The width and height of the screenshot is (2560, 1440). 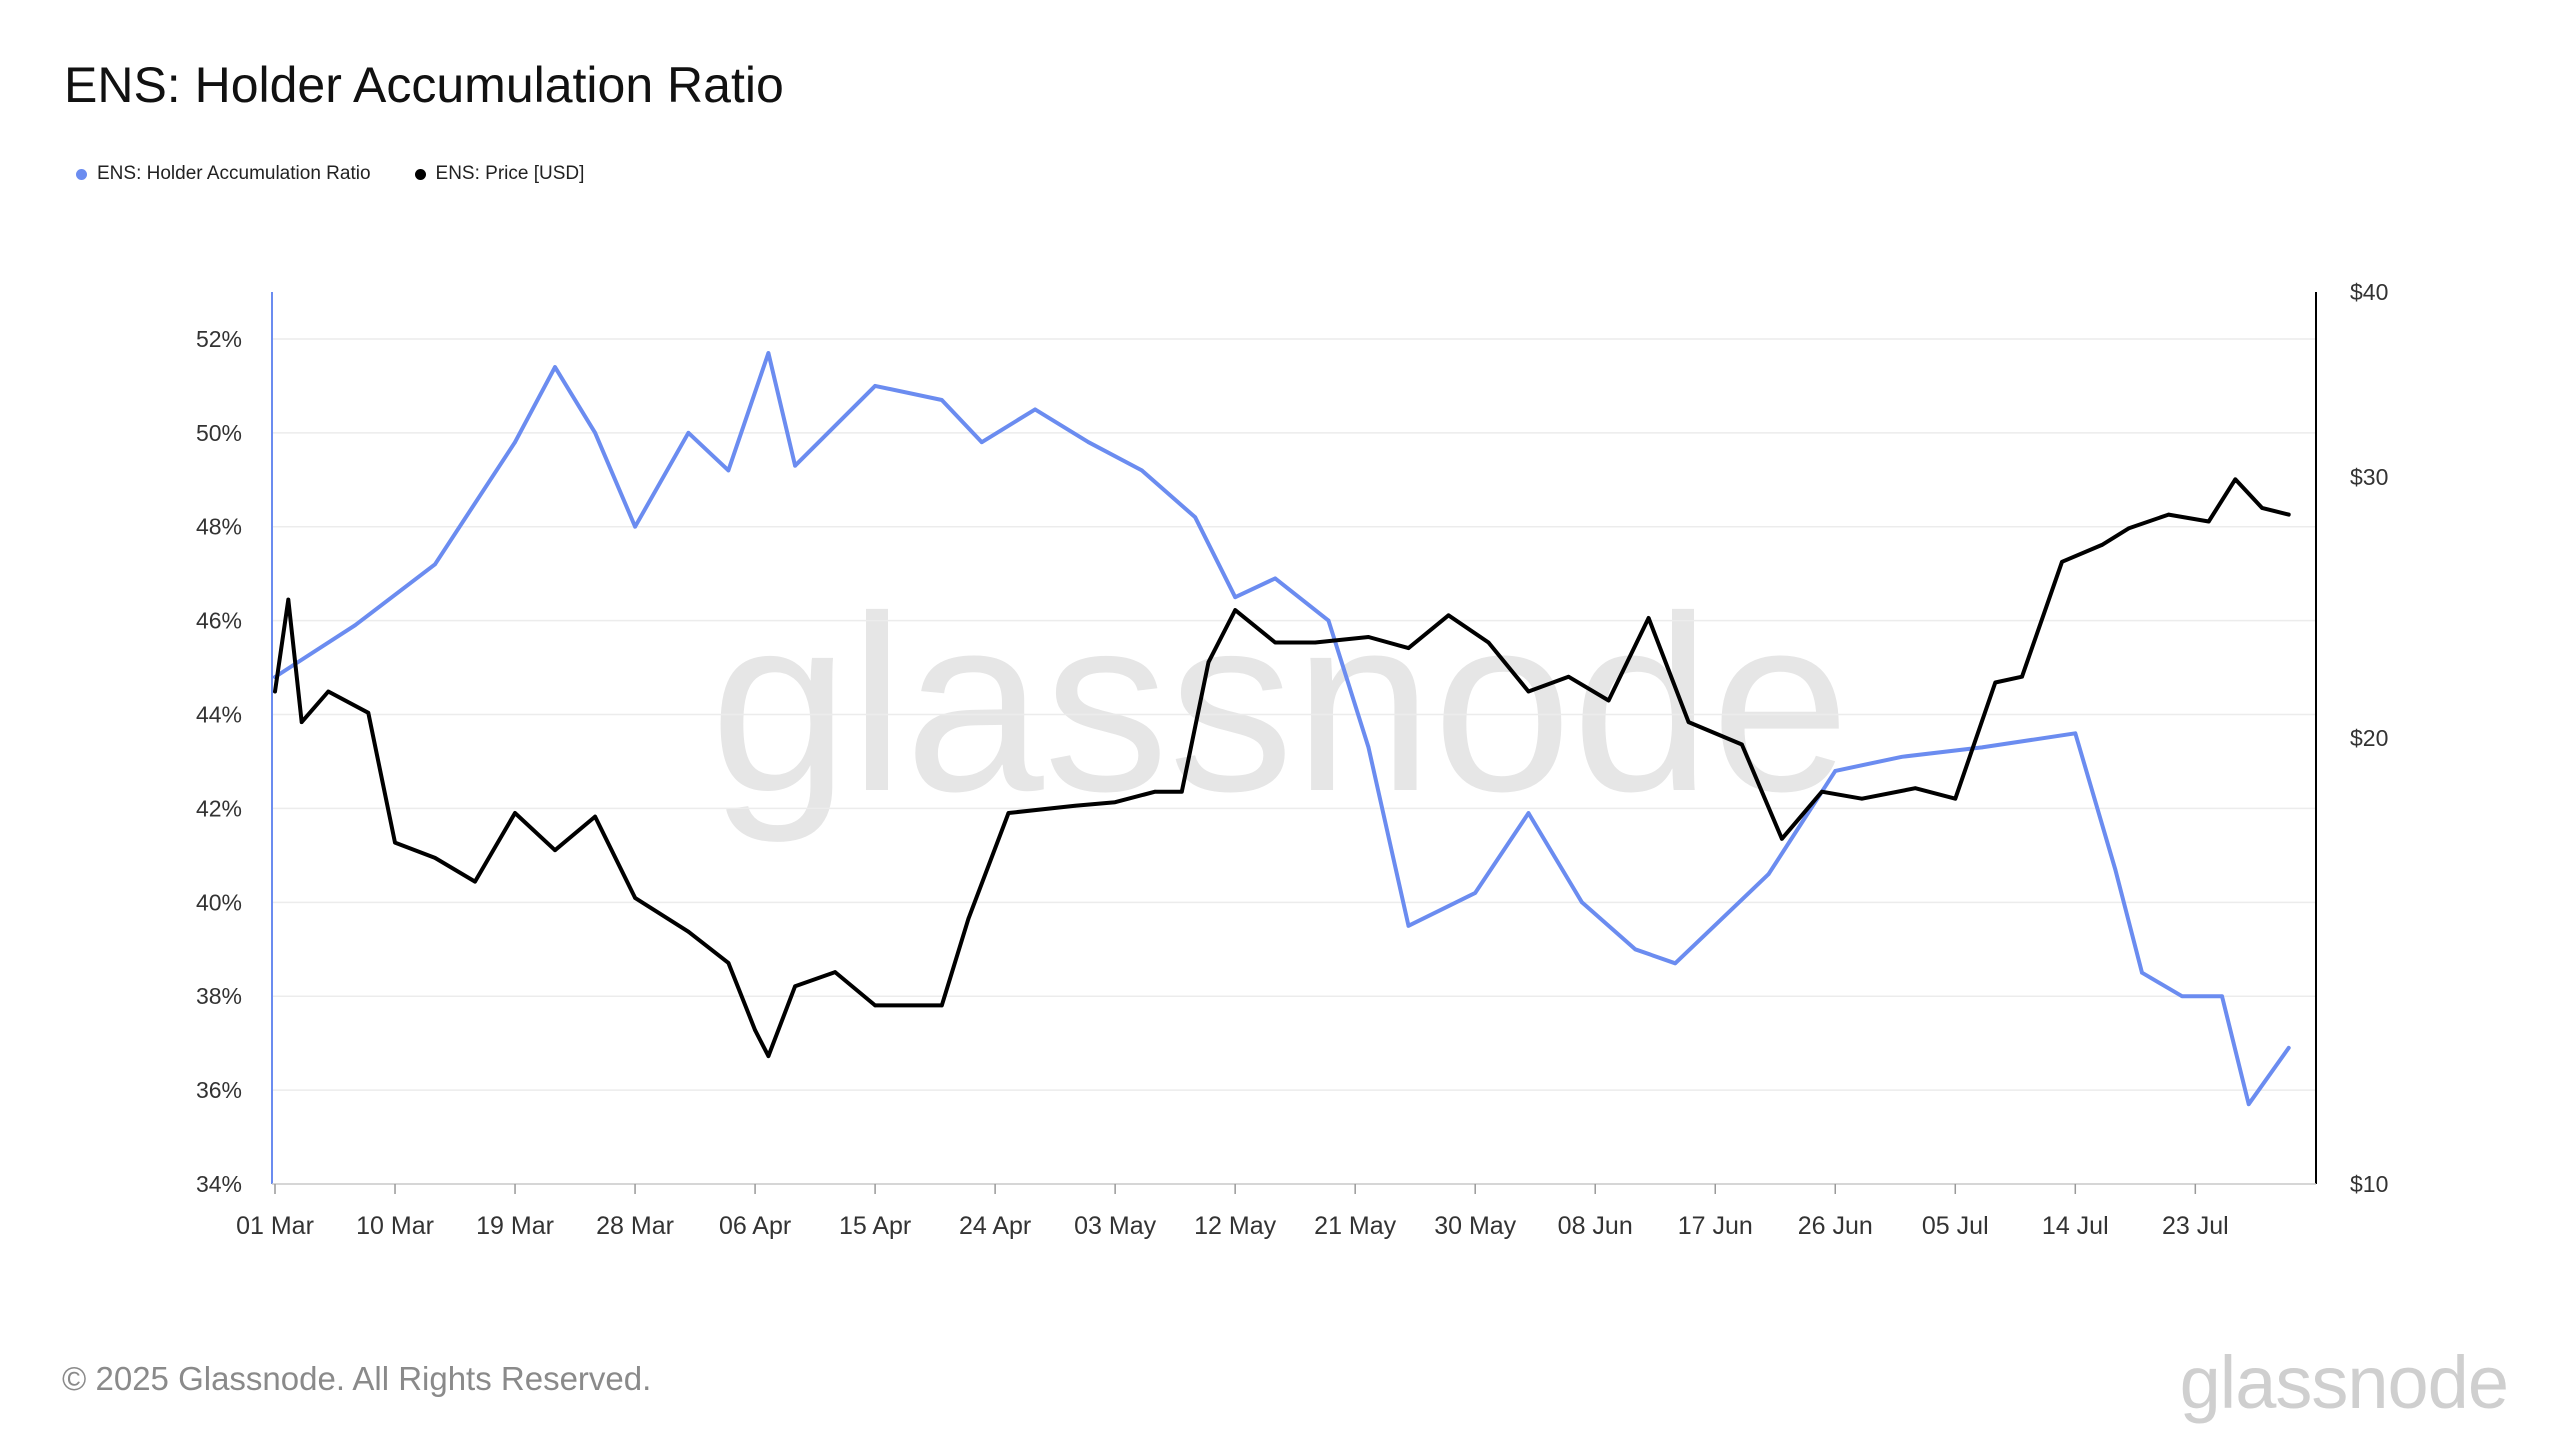 I want to click on left-tick-label: 36%, so click(x=219, y=1090).